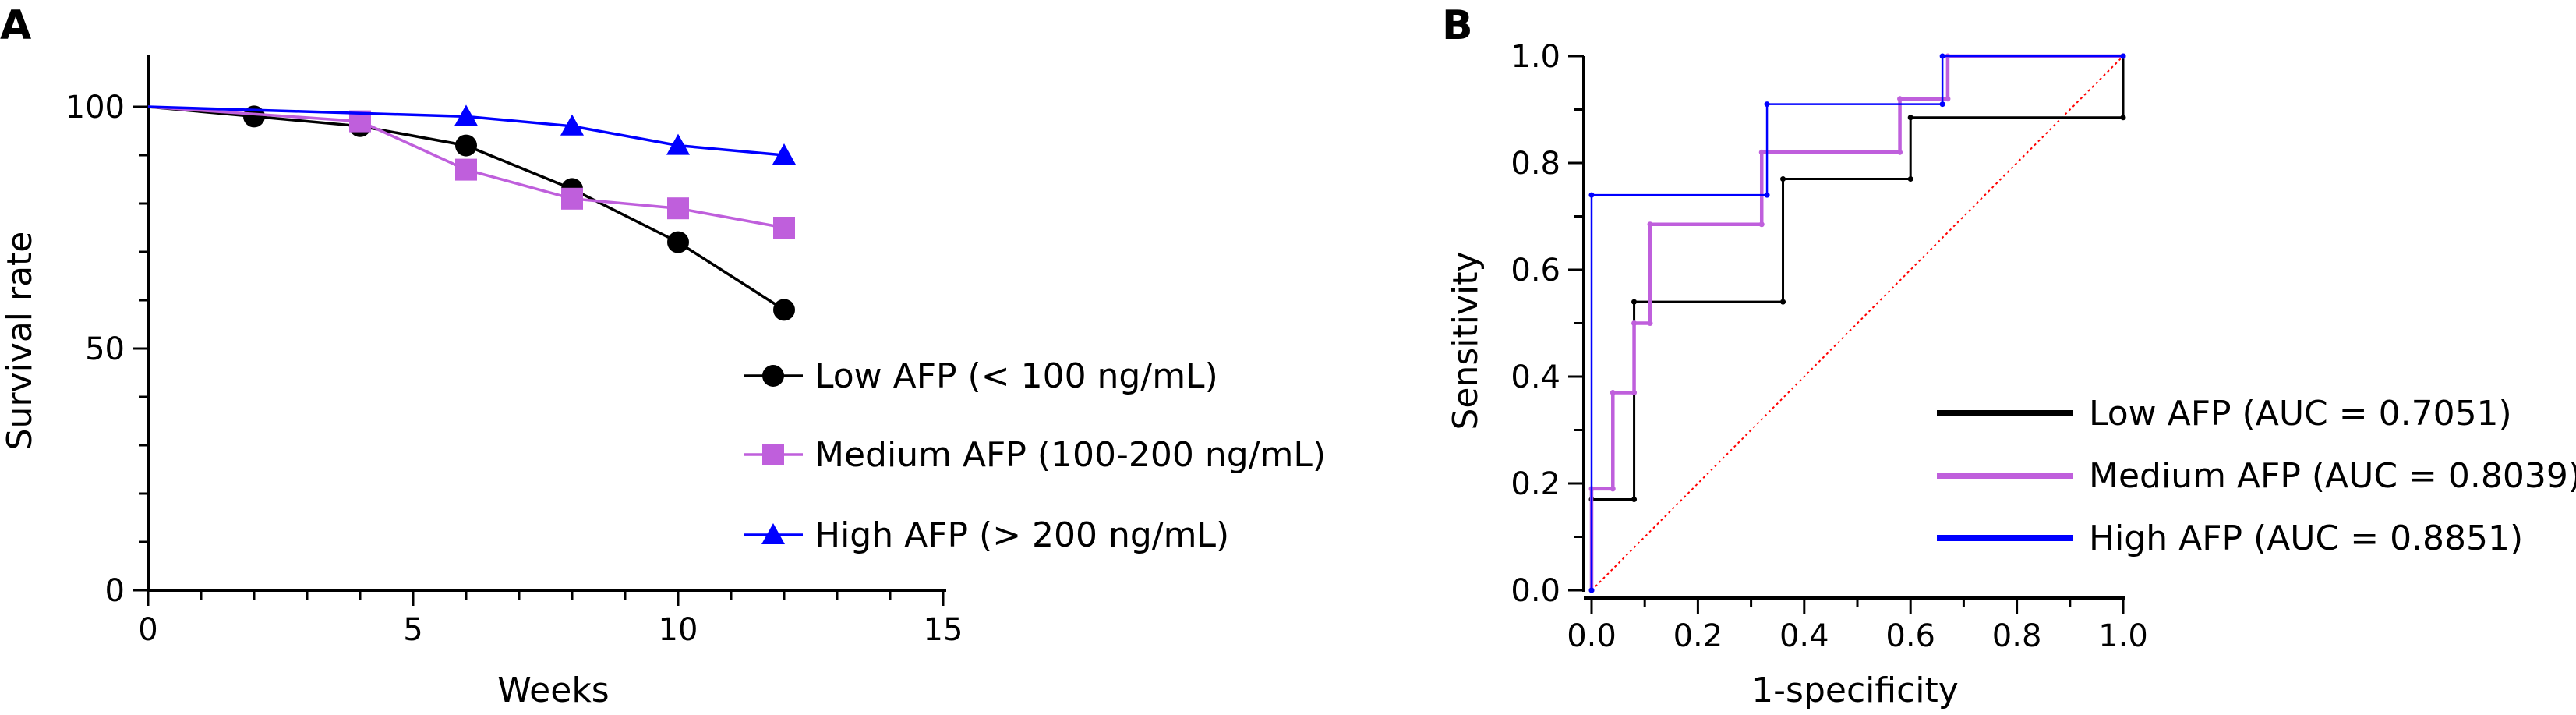 The image size is (2576, 715). Describe the element at coordinates (1535, 484) in the screenshot. I see `panel-b-y-tick-label: 0.2` at that location.